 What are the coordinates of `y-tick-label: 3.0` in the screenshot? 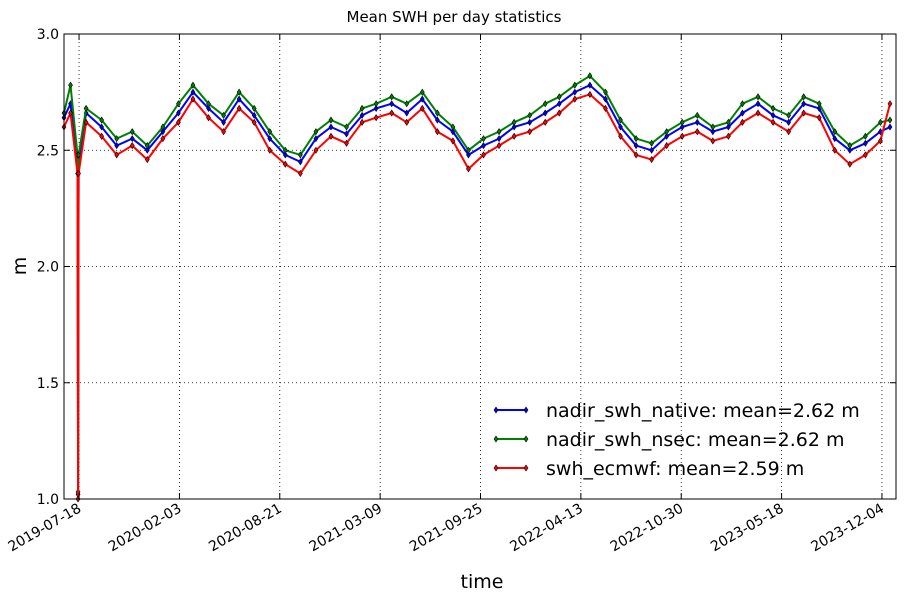 It's located at (48, 35).